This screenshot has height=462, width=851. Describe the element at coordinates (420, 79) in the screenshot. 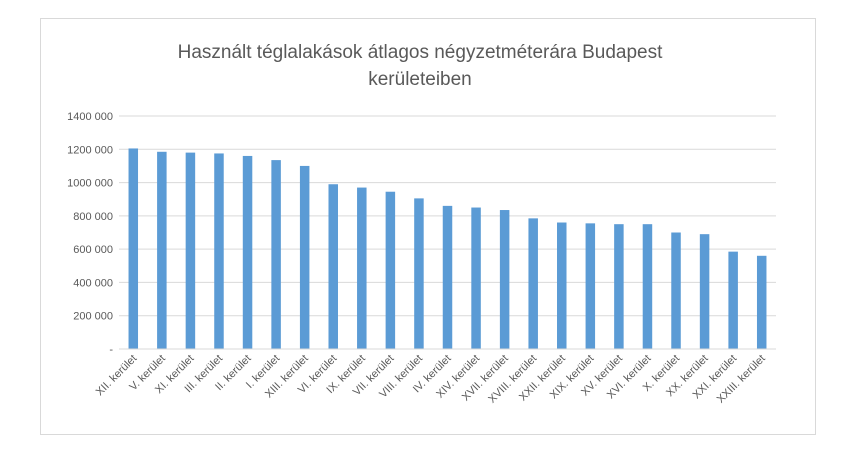

I see `chart-title-line-2: kerületeiben` at that location.